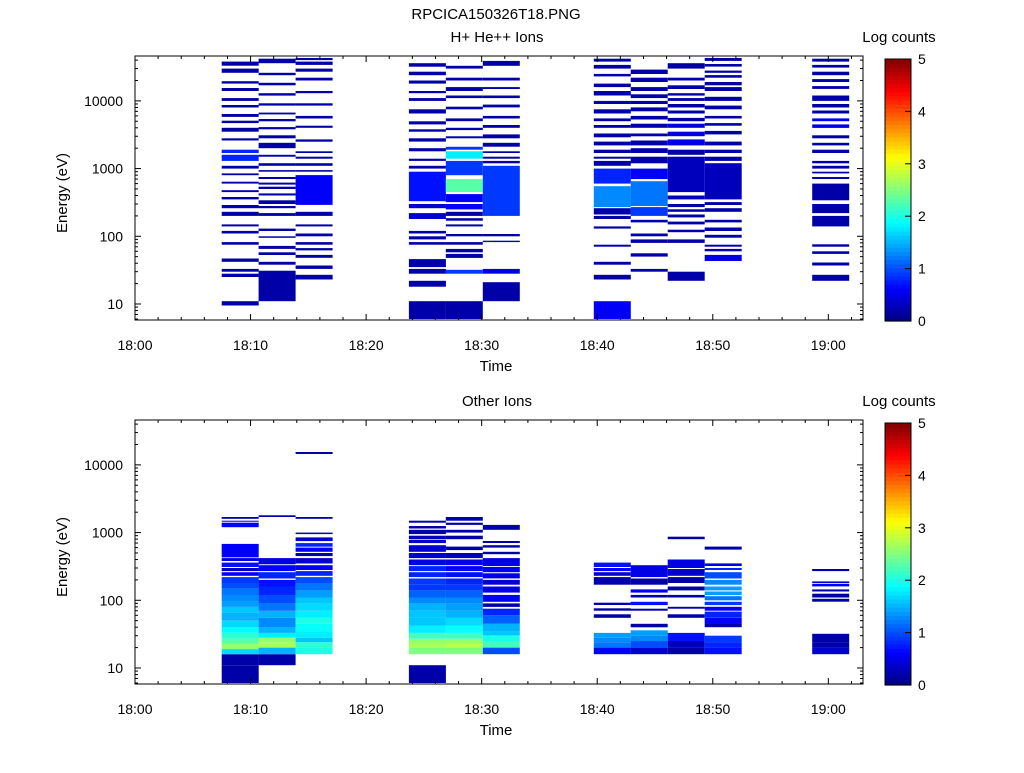 This screenshot has height=773, width=1024. Describe the element at coordinates (62, 557) in the screenshot. I see `y-axis-label: Energy (eV)` at that location.